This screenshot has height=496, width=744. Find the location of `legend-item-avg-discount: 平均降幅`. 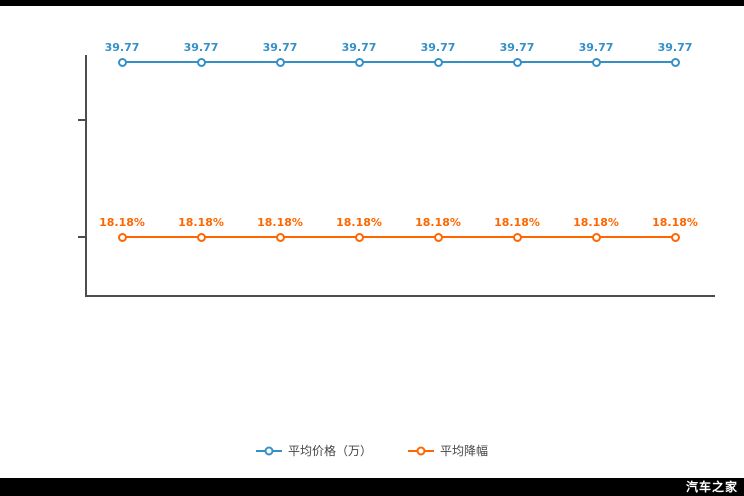

legend-item-avg-discount: 平均降幅 is located at coordinates (448, 450).